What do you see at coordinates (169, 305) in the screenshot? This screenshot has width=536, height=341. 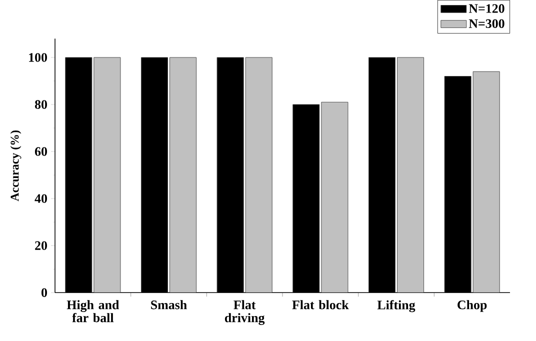 I see `x-tick-label: Smash` at bounding box center [169, 305].